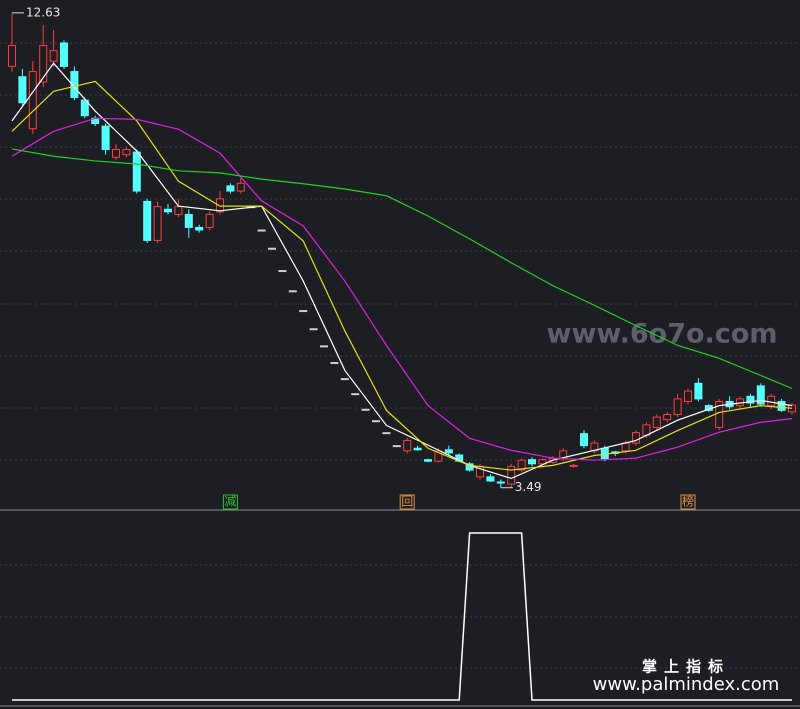 Image resolution: width=800 pixels, height=709 pixels. Describe the element at coordinates (686, 667) in the screenshot. I see `watermark: 掌上指标` at that location.